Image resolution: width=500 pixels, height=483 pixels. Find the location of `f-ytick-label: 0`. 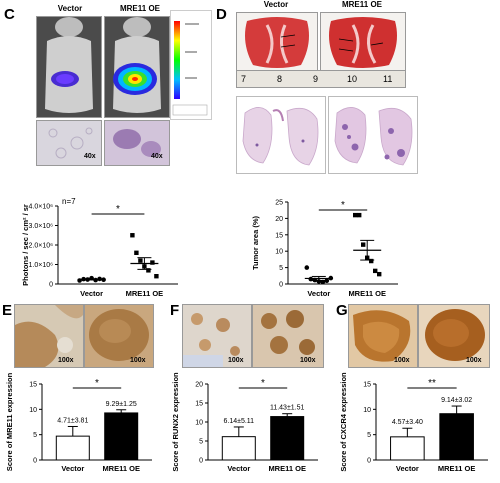

f-ytick-label: 0 is located at coordinates (201, 461).